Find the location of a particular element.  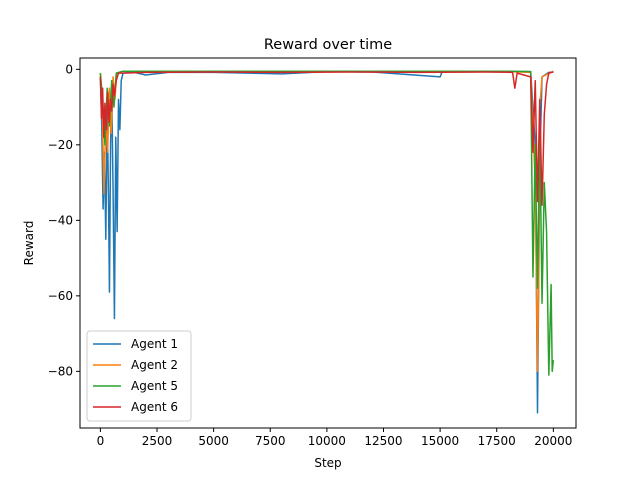

legend-label: Agent 6 is located at coordinates (154, 407).